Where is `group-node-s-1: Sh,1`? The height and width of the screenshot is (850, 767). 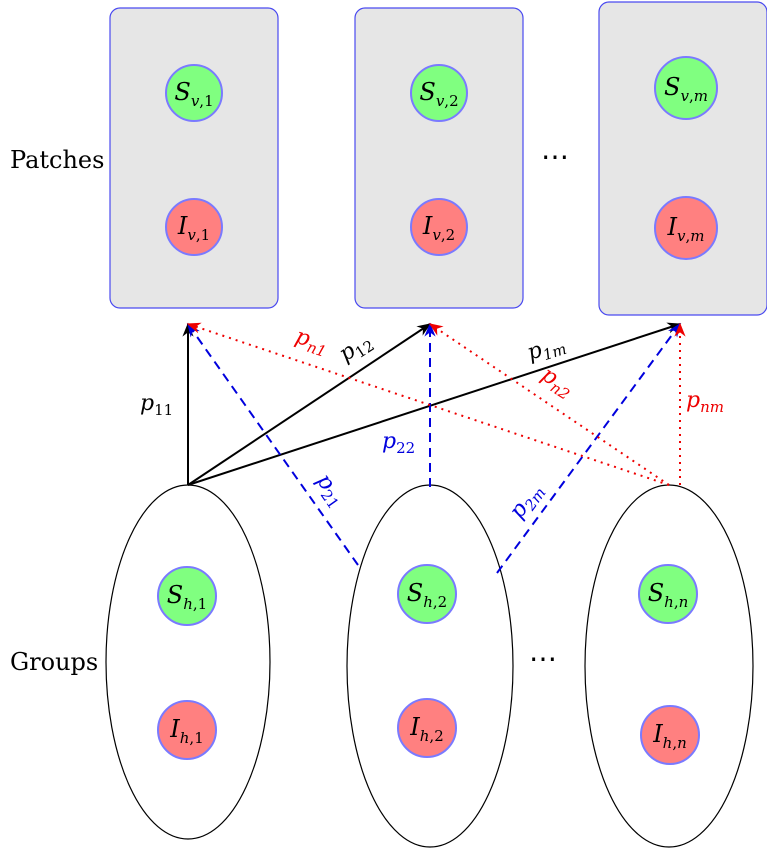 group-node-s-1: Sh,1 is located at coordinates (187, 596).